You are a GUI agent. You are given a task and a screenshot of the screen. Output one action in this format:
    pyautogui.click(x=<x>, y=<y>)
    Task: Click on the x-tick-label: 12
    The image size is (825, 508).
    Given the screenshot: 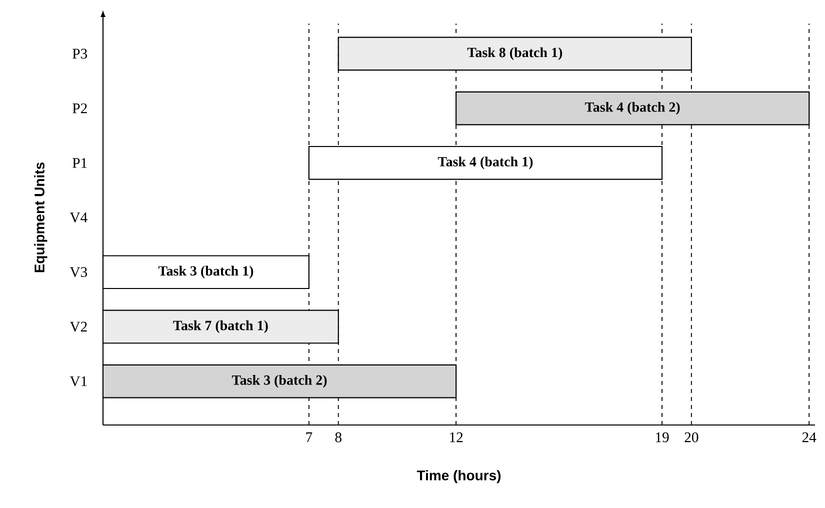 What is the action you would take?
    pyautogui.click(x=456, y=437)
    